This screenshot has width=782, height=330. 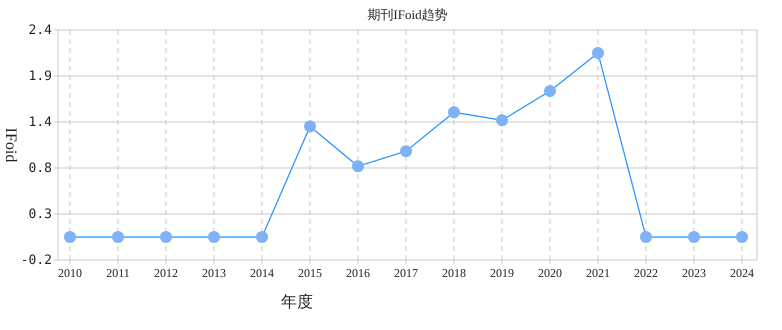 I want to click on x-tick-label: 2022, so click(x=646, y=273).